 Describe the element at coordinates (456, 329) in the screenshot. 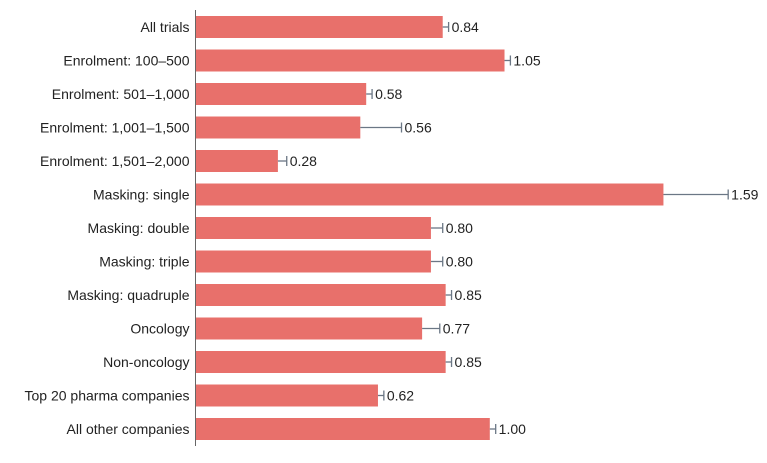

I see `value-label: 0.77` at that location.